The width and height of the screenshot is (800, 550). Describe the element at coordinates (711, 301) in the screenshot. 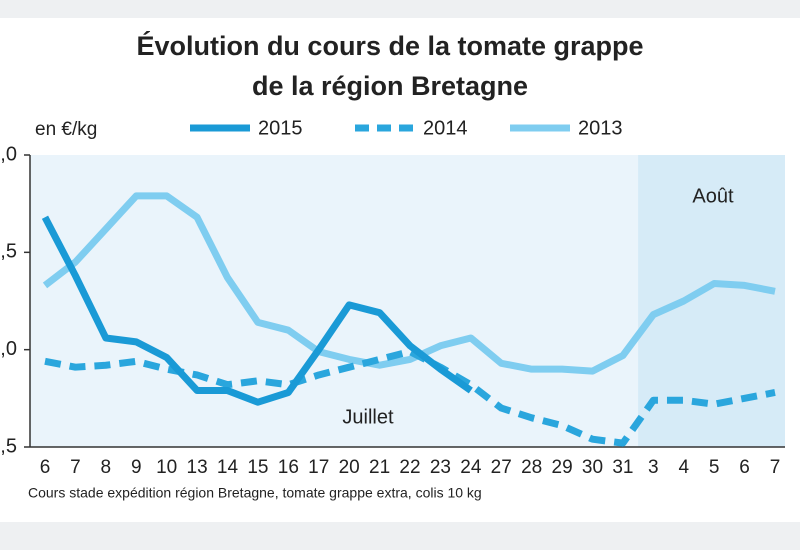

I see `august-region` at that location.